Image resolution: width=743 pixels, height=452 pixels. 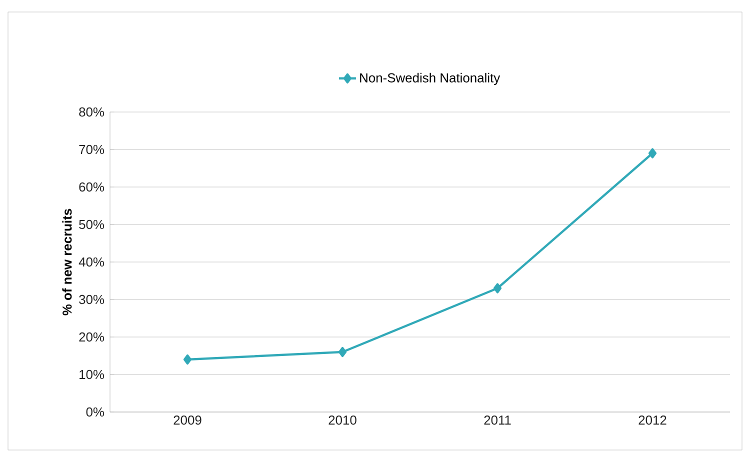 What do you see at coordinates (430, 79) in the screenshot?
I see `legend-label: Non-Swedish Nationality` at bounding box center [430, 79].